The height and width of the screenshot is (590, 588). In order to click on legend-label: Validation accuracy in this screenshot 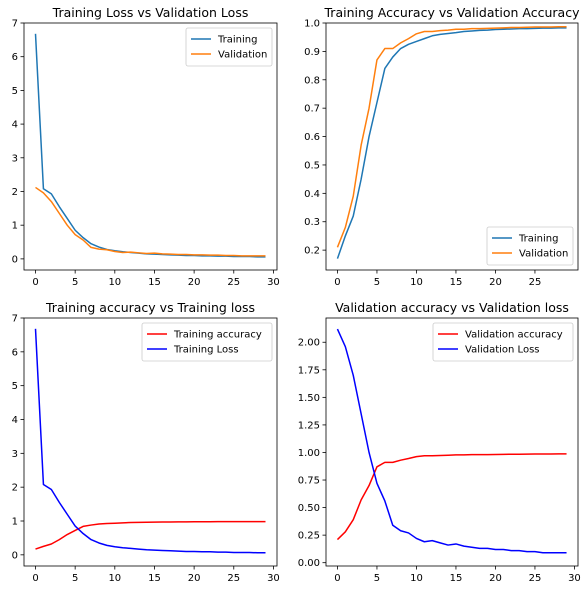, I will do `click(514, 335)`.